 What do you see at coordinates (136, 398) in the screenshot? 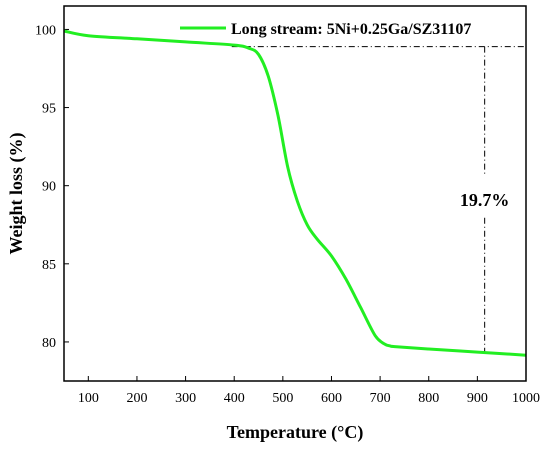
I see `x-tick-label: 200` at bounding box center [136, 398].